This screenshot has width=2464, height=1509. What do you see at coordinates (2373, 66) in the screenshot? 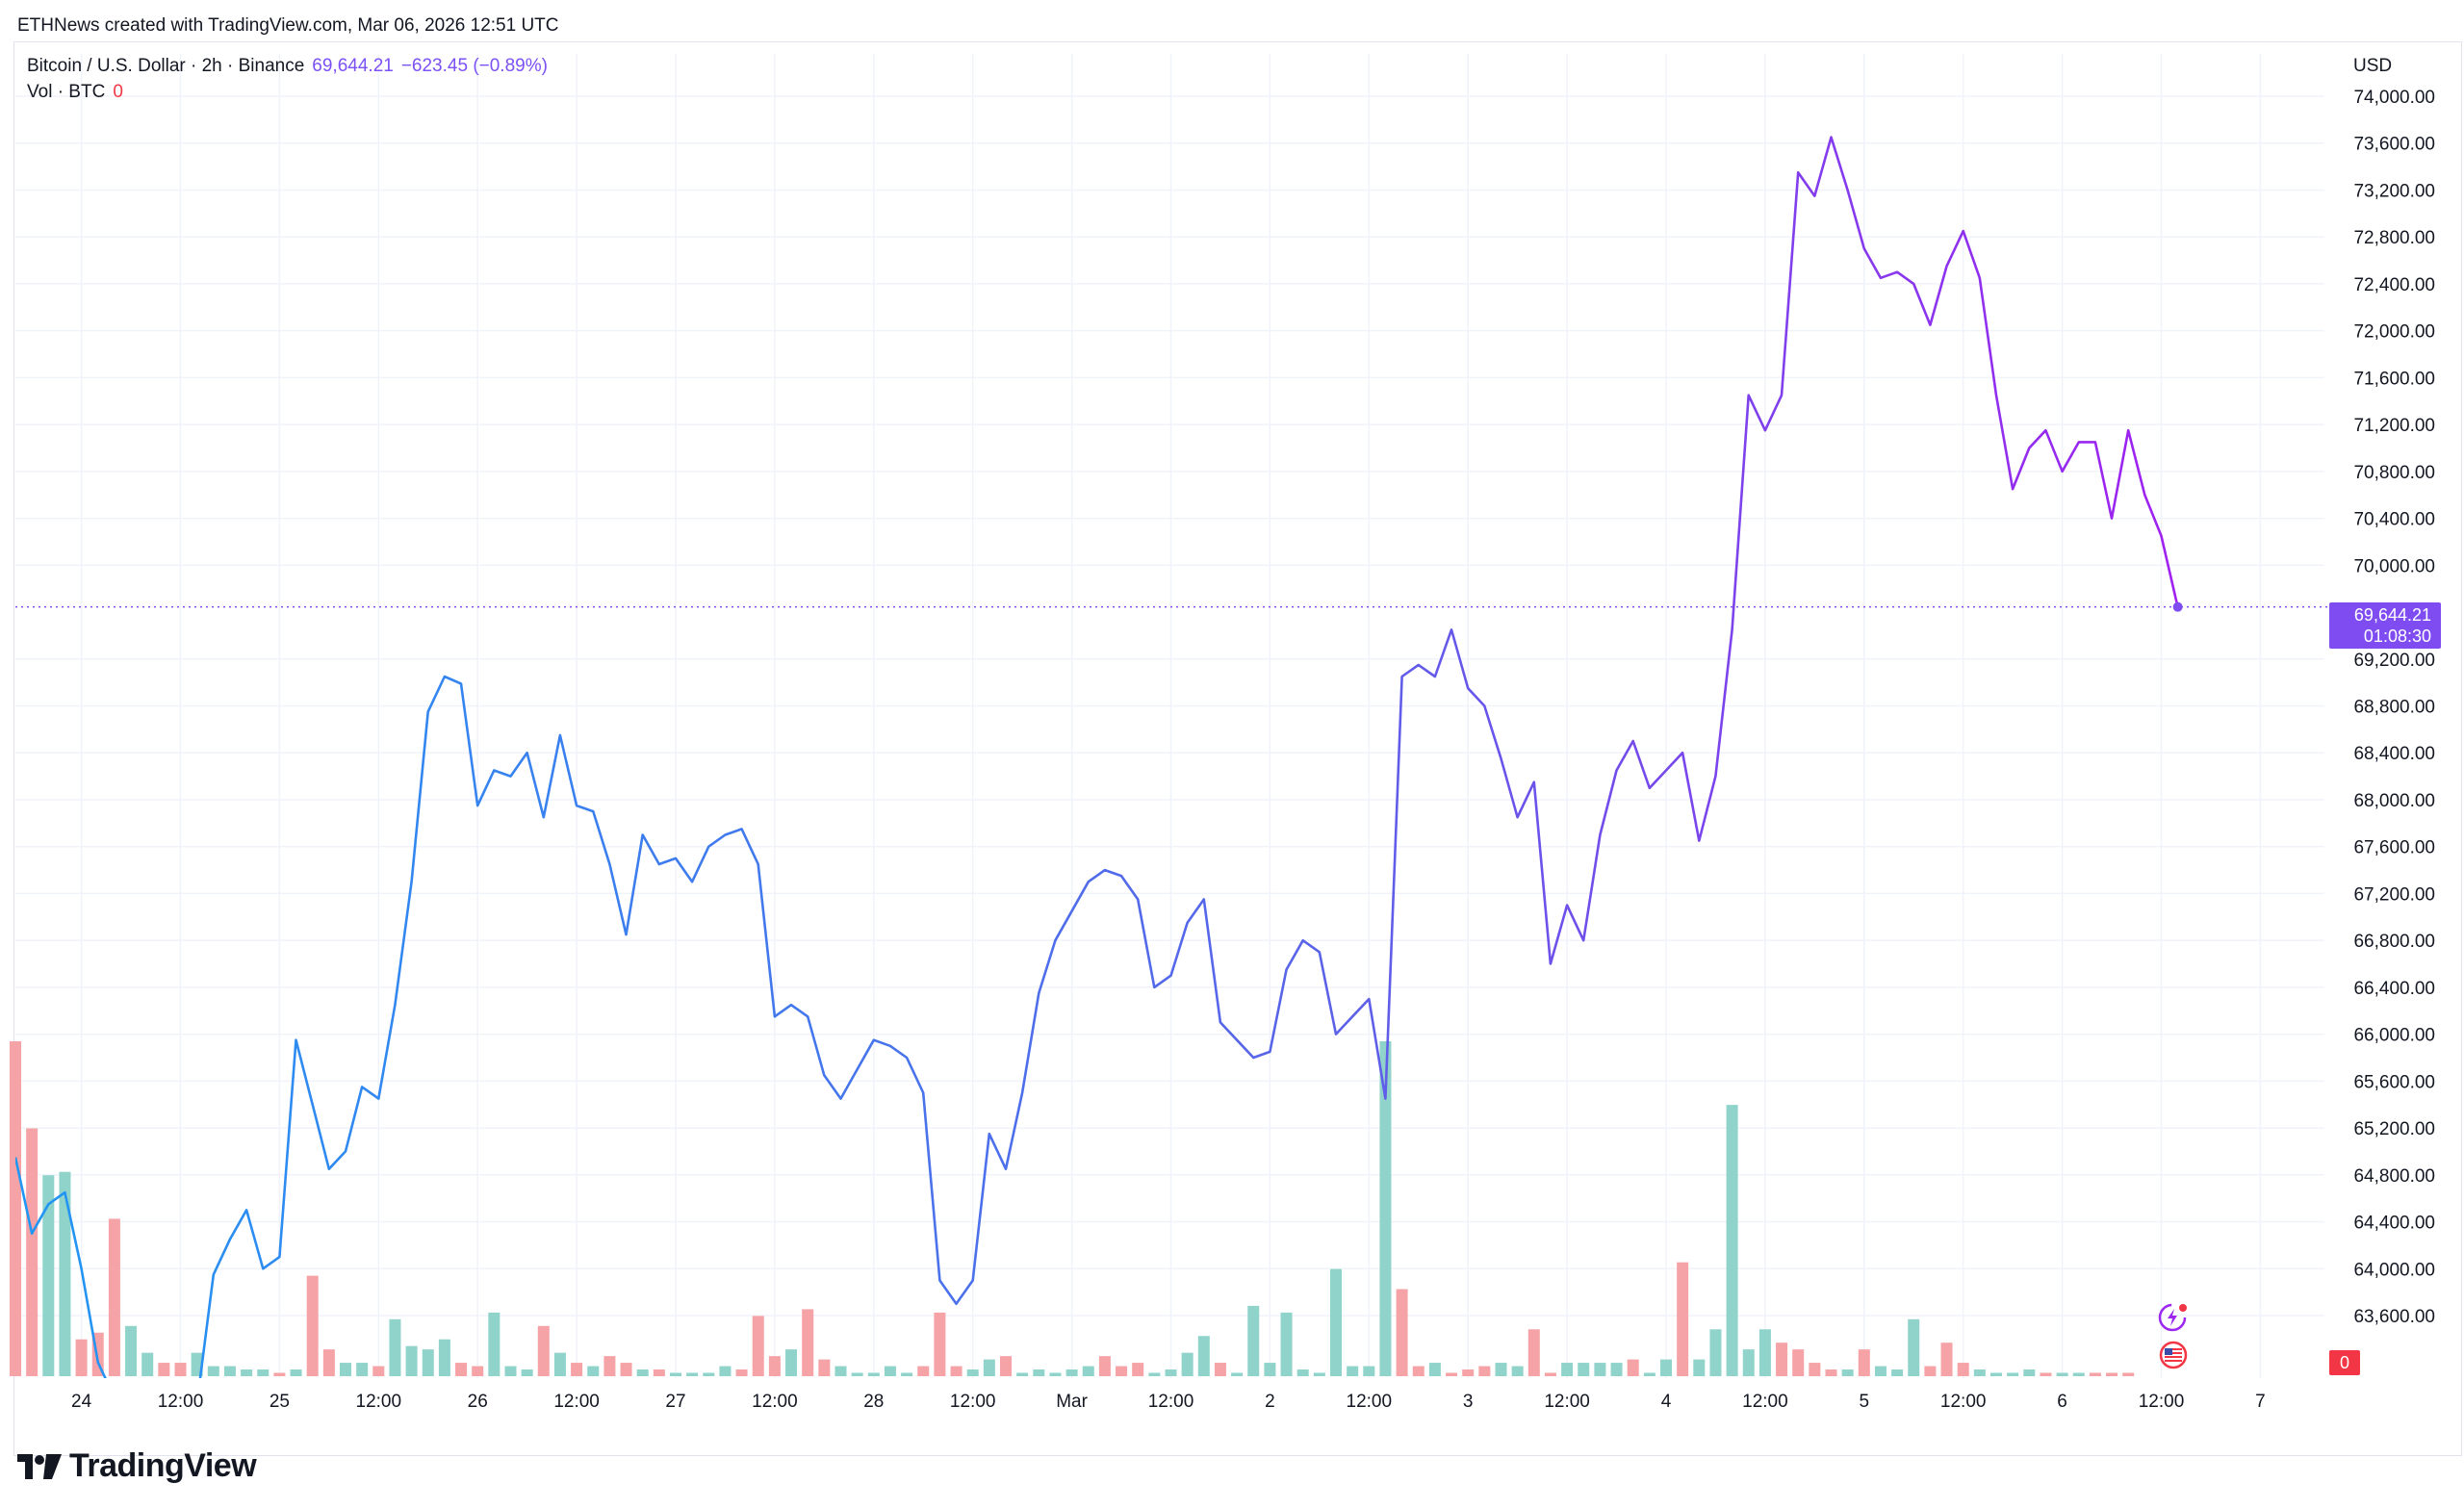
I see `currency-label: USD` at bounding box center [2373, 66].